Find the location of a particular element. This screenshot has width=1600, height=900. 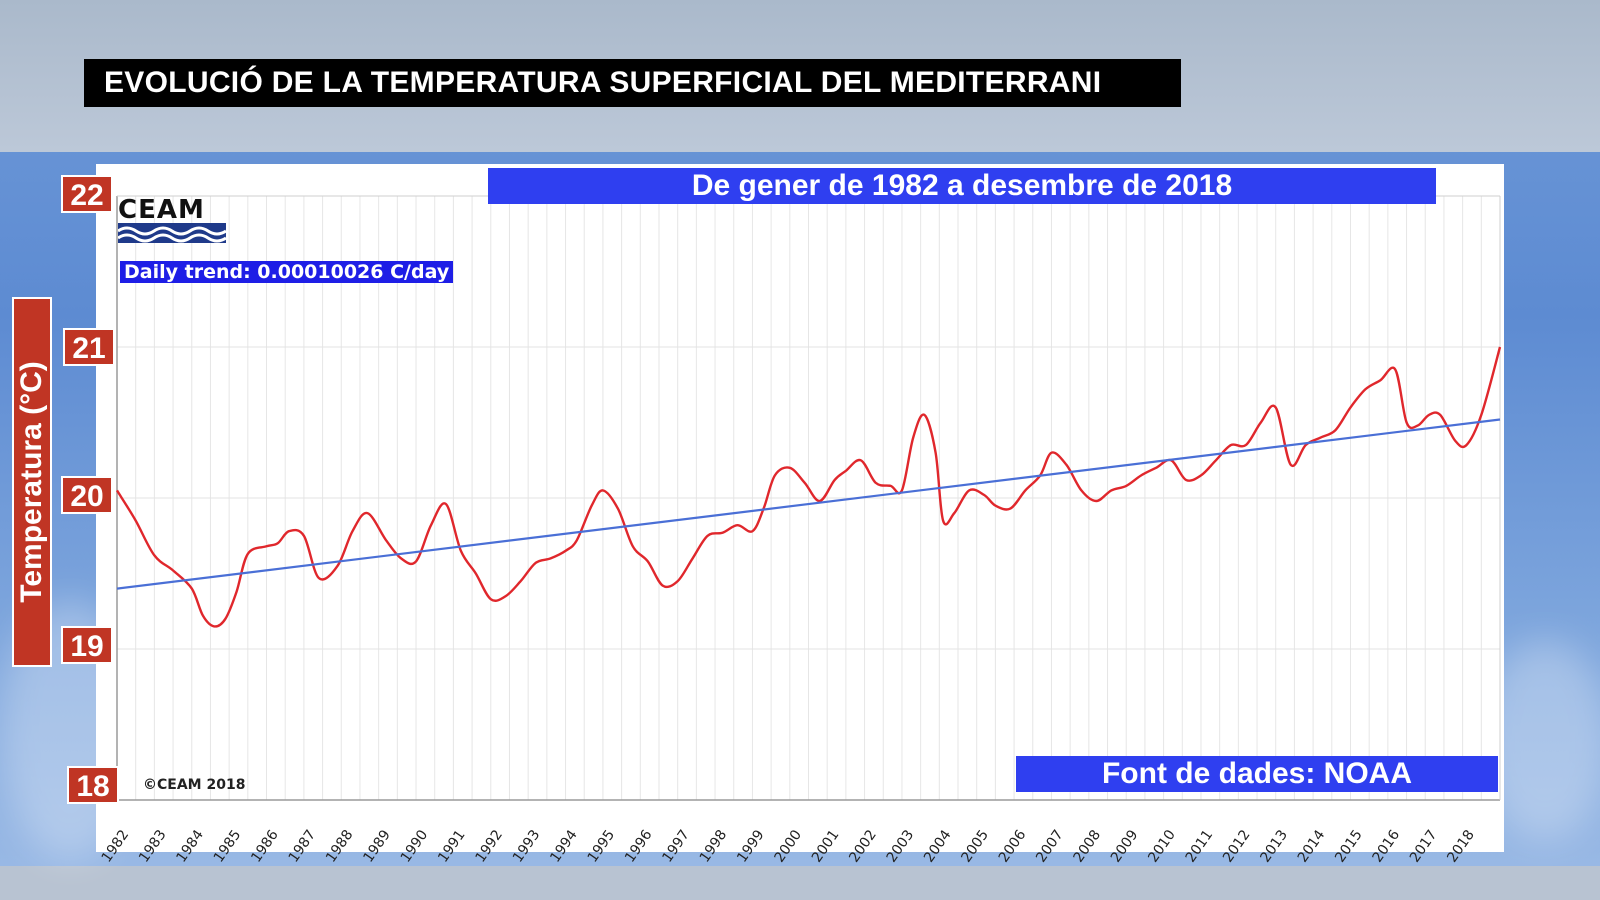

x-tick-label: 1994 is located at coordinates (564, 846).